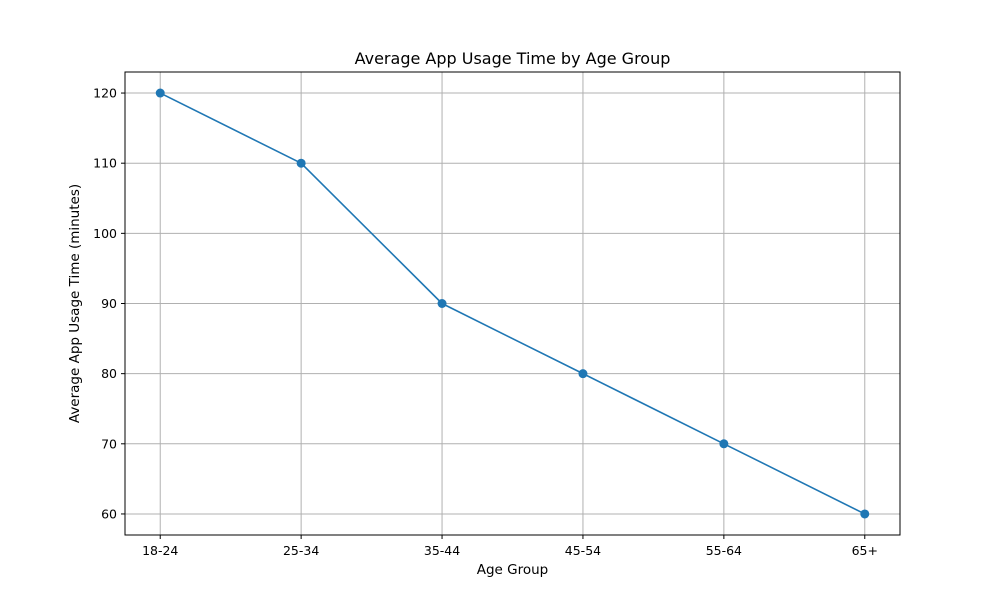 This screenshot has height=604, width=1000. Describe the element at coordinates (109, 303) in the screenshot. I see `y-tick-label: 90` at that location.